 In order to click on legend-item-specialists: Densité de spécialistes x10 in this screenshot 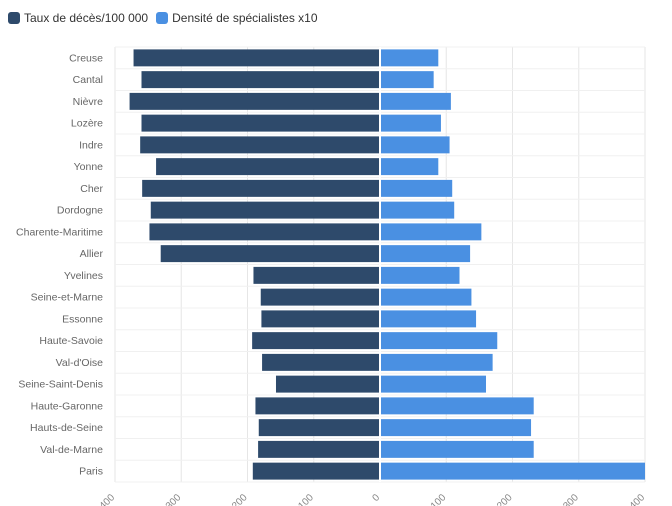, I will do `click(237, 18)`.